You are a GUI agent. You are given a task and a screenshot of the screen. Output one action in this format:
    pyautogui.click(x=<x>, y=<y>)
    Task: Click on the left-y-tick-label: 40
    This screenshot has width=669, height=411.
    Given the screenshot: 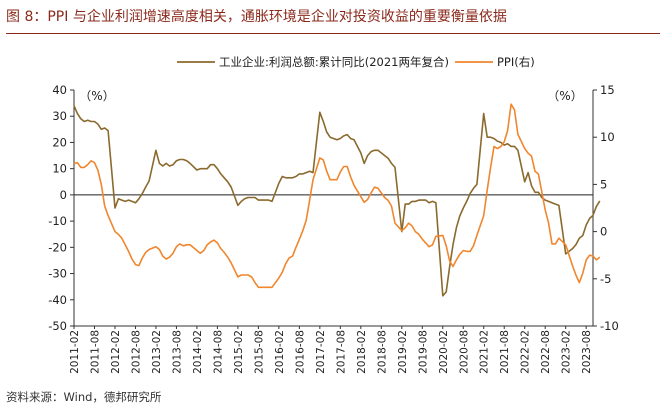 What is the action you would take?
    pyautogui.click(x=59, y=90)
    